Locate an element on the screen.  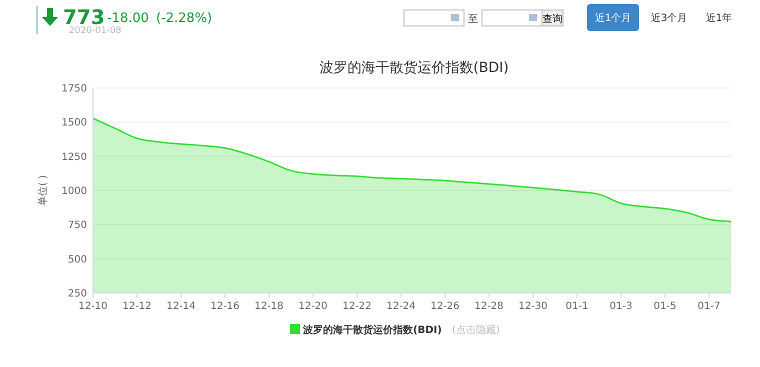
legend-label: 波罗的海干散货运价指数(BDI) is located at coordinates (372, 330).